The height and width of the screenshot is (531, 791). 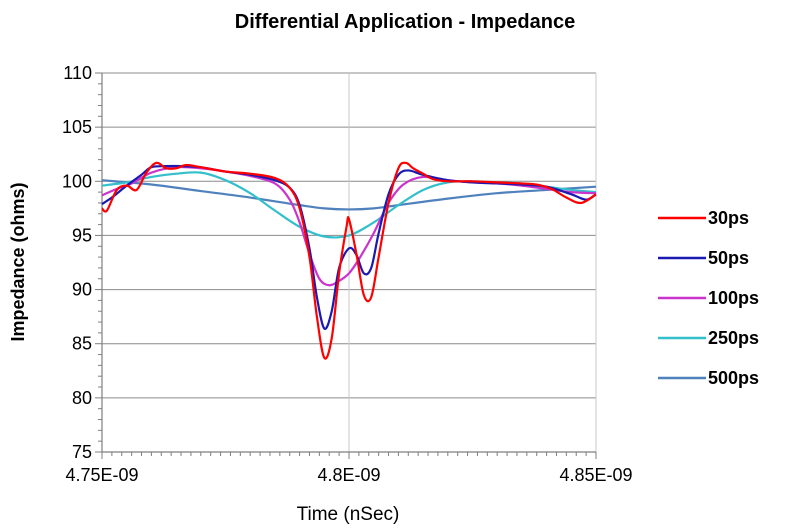 What do you see at coordinates (82, 452) in the screenshot?
I see `y-tick-label-0: 75` at bounding box center [82, 452].